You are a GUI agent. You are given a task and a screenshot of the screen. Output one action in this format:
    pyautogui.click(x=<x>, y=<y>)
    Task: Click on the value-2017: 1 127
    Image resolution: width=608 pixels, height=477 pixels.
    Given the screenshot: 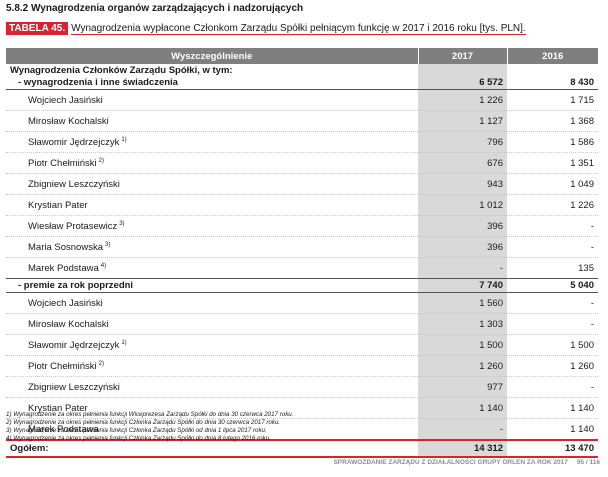 What is the action you would take?
    pyautogui.click(x=462, y=121)
    